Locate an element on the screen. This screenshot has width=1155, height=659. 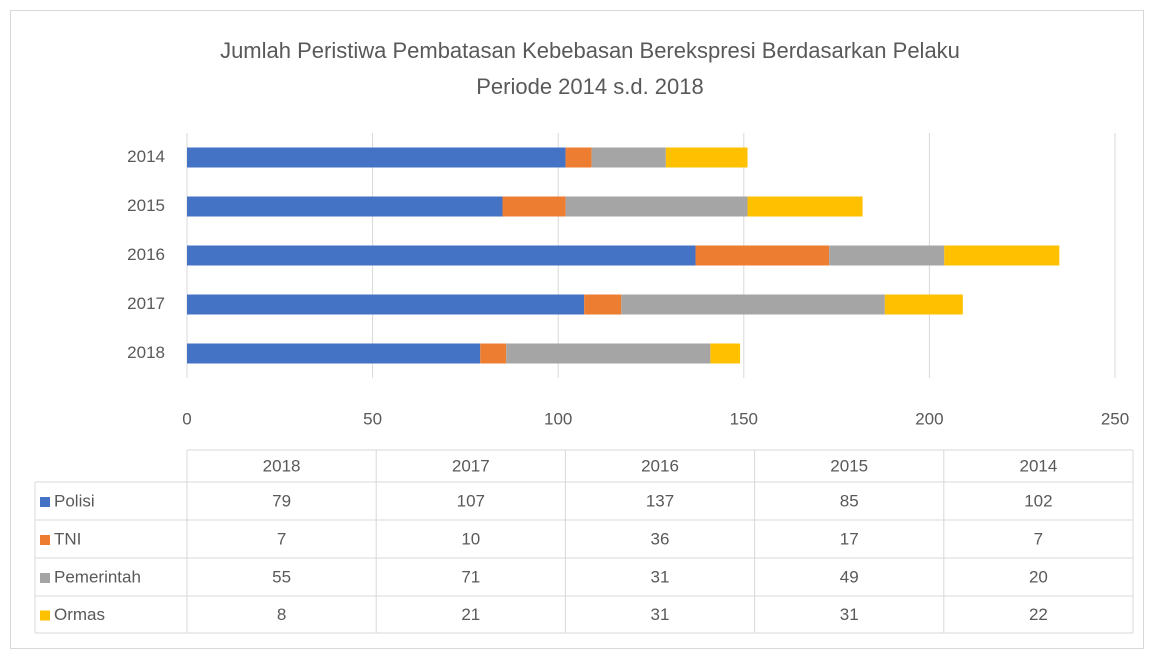
table-header: 2015 is located at coordinates (849, 465).